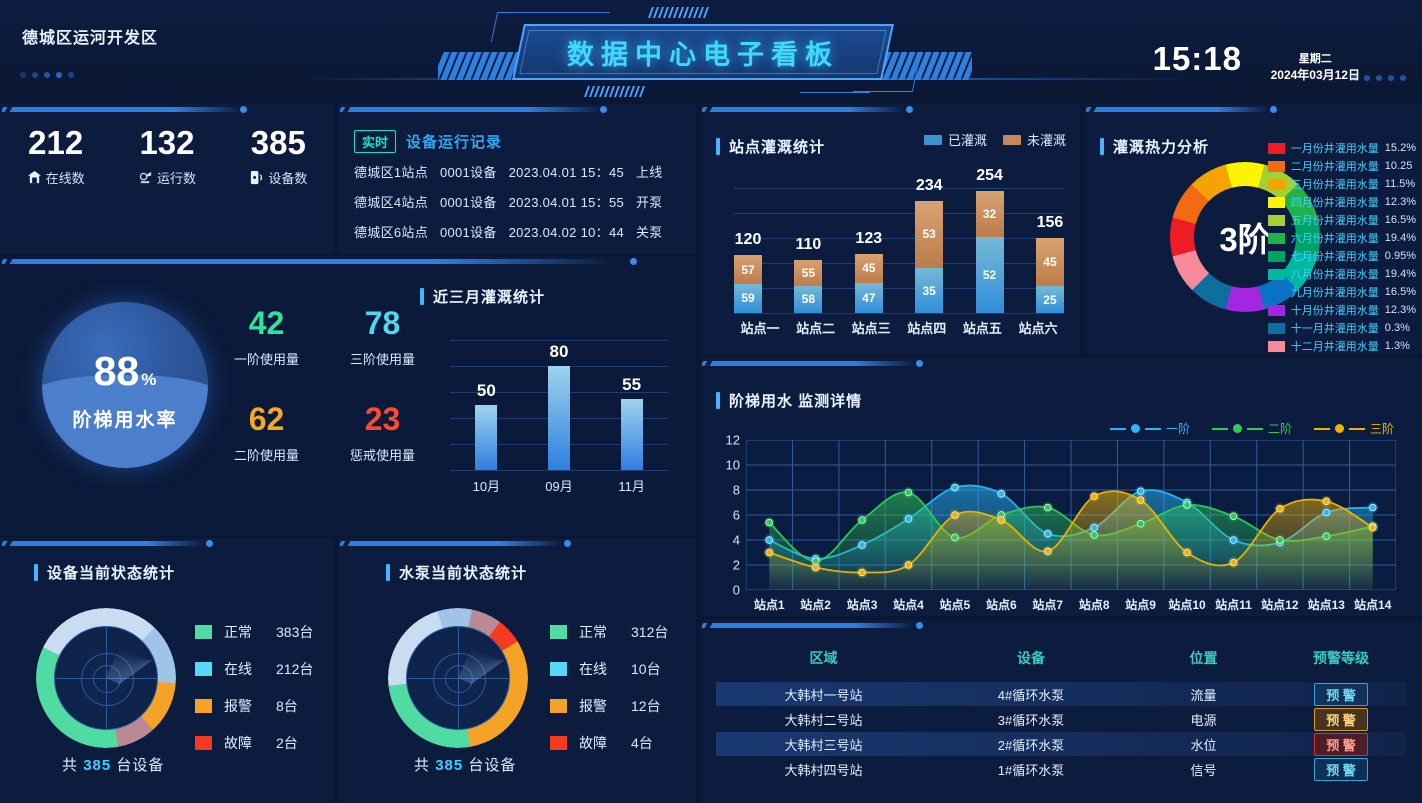 The image size is (1422, 803). What do you see at coordinates (1334, 149) in the screenshot?
I see `legend-label: 一月份井灌用水量` at bounding box center [1334, 149].